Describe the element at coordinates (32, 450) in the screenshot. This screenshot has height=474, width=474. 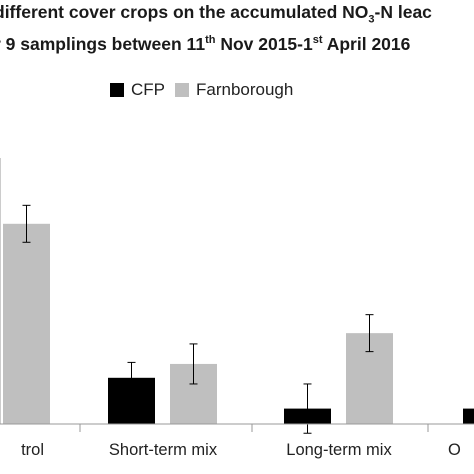
I see `x-tick-label: trol` at that location.